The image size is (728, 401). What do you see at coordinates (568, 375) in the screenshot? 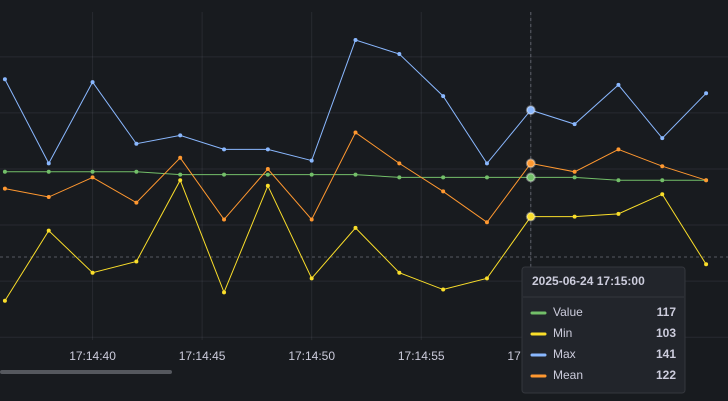
I see `tooltip-series-name: Mean` at bounding box center [568, 375].